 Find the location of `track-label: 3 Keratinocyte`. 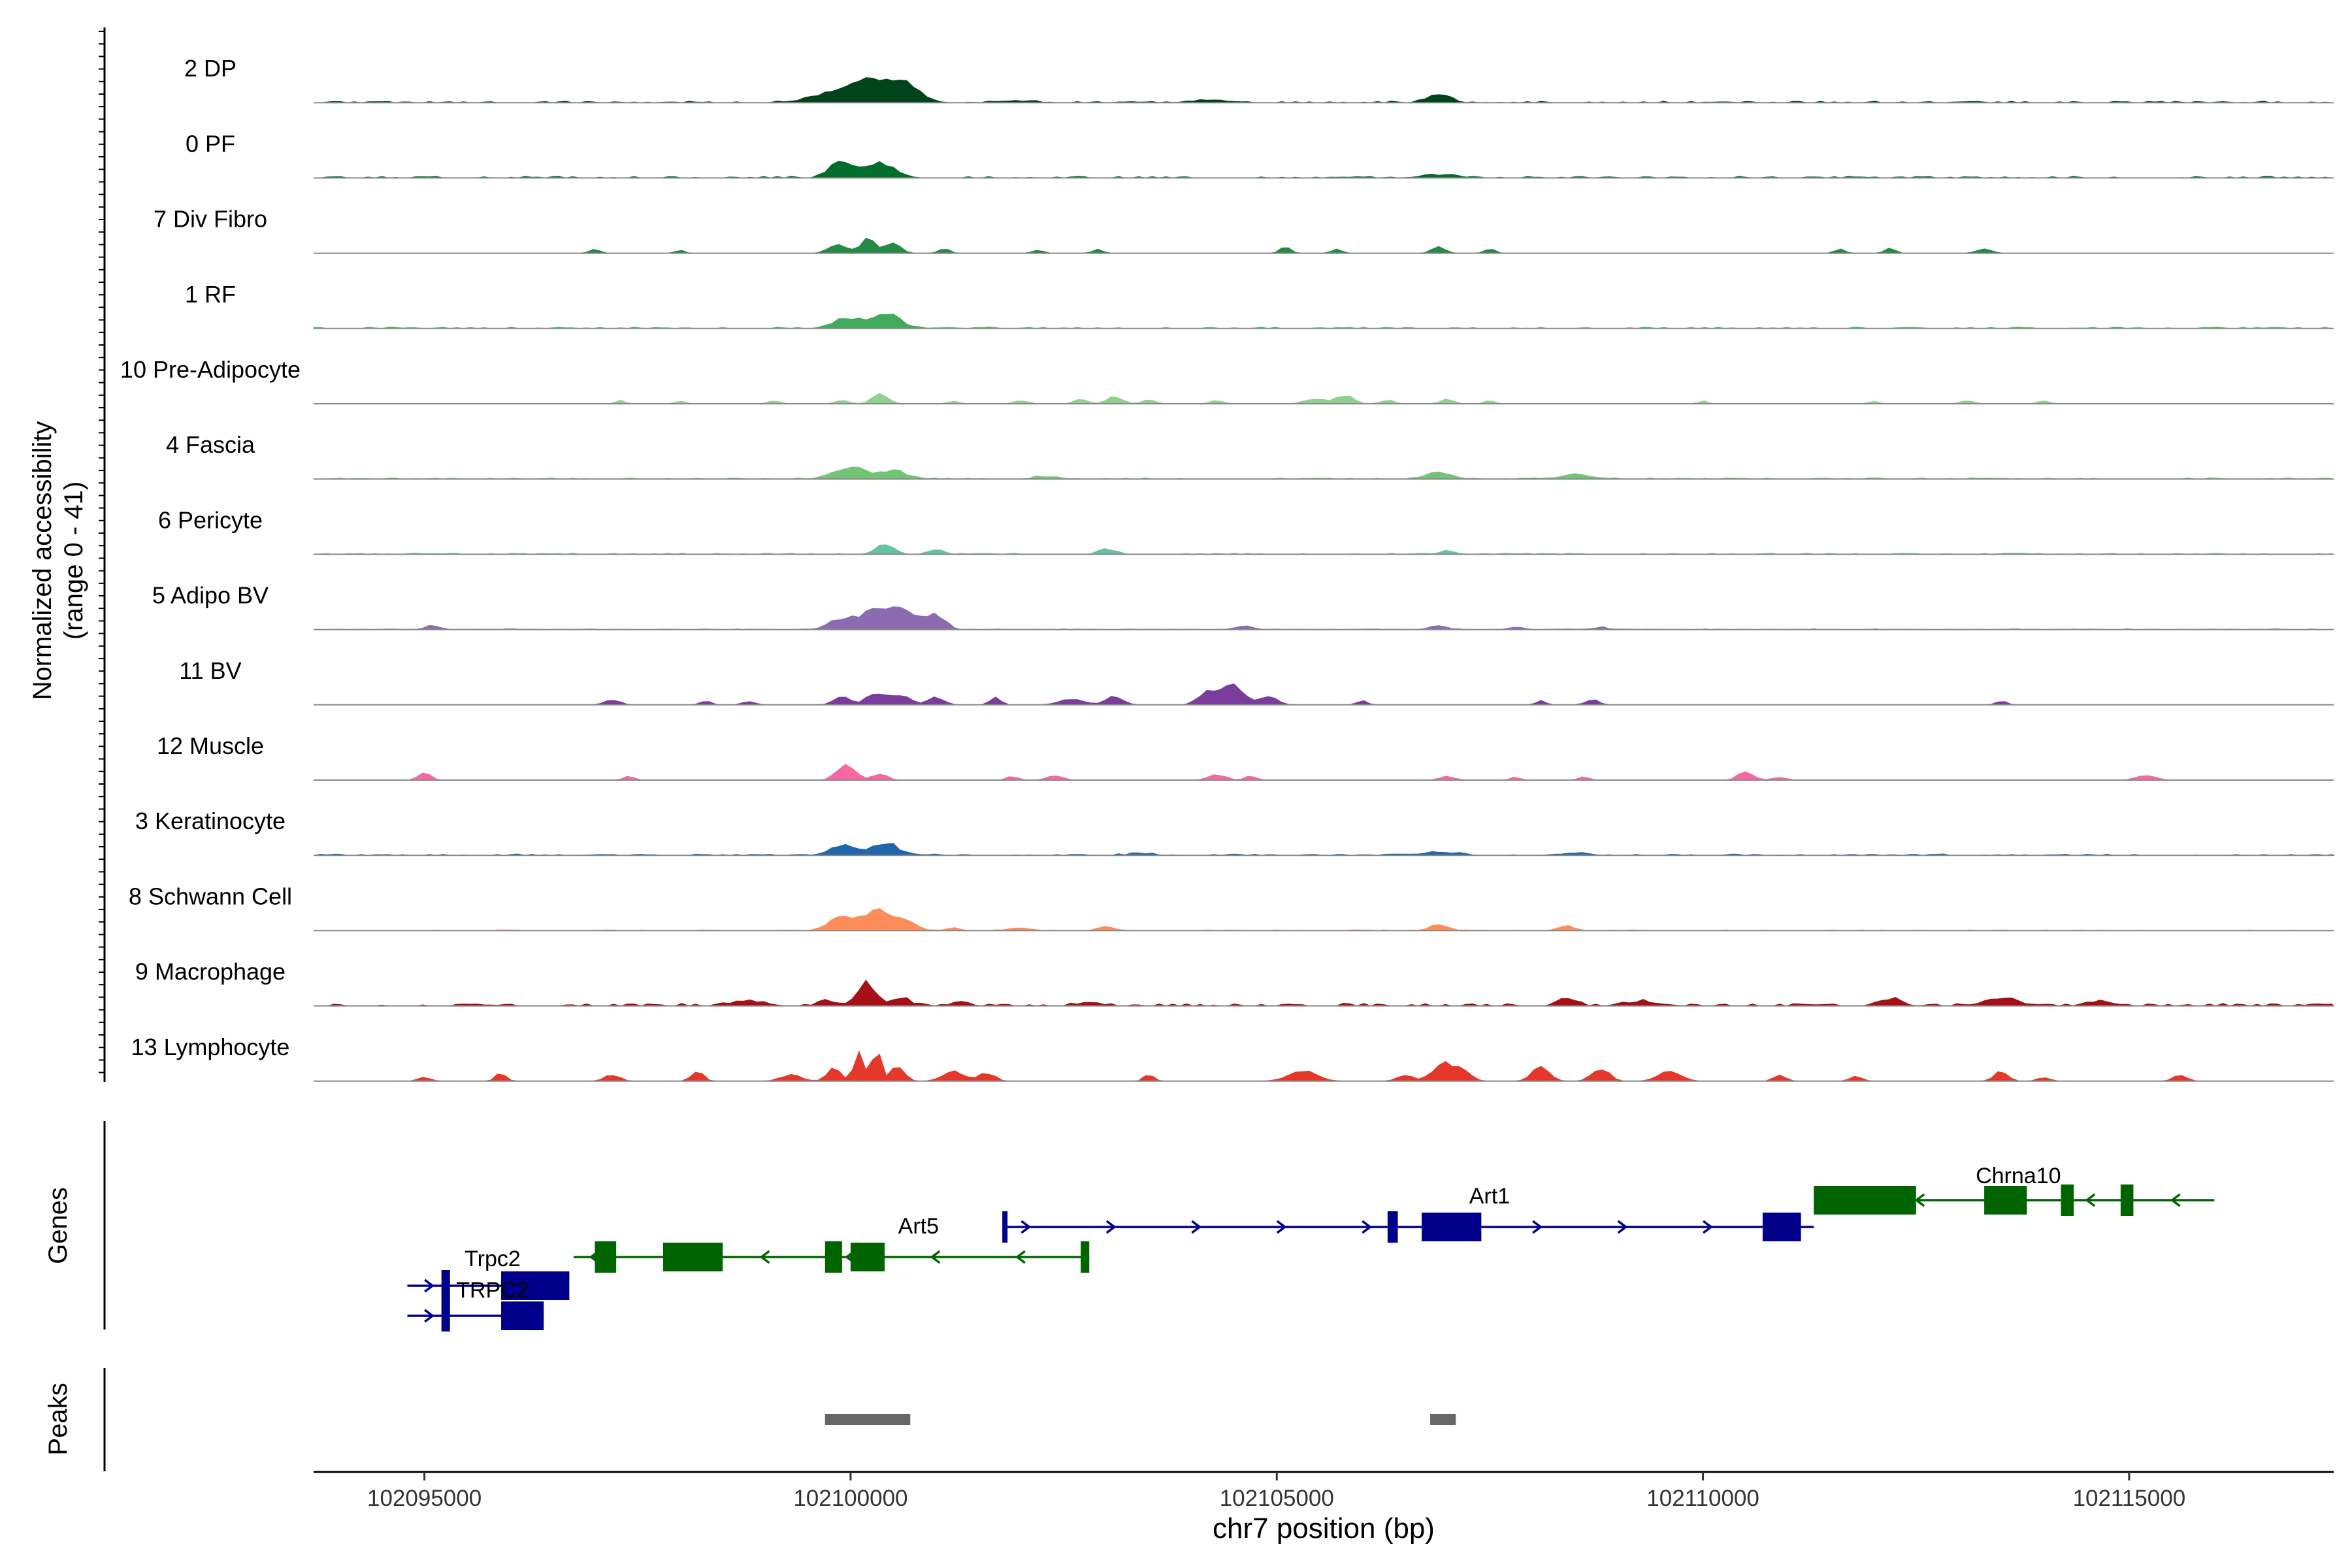

track-label: 3 Keratinocyte is located at coordinates (210, 821).